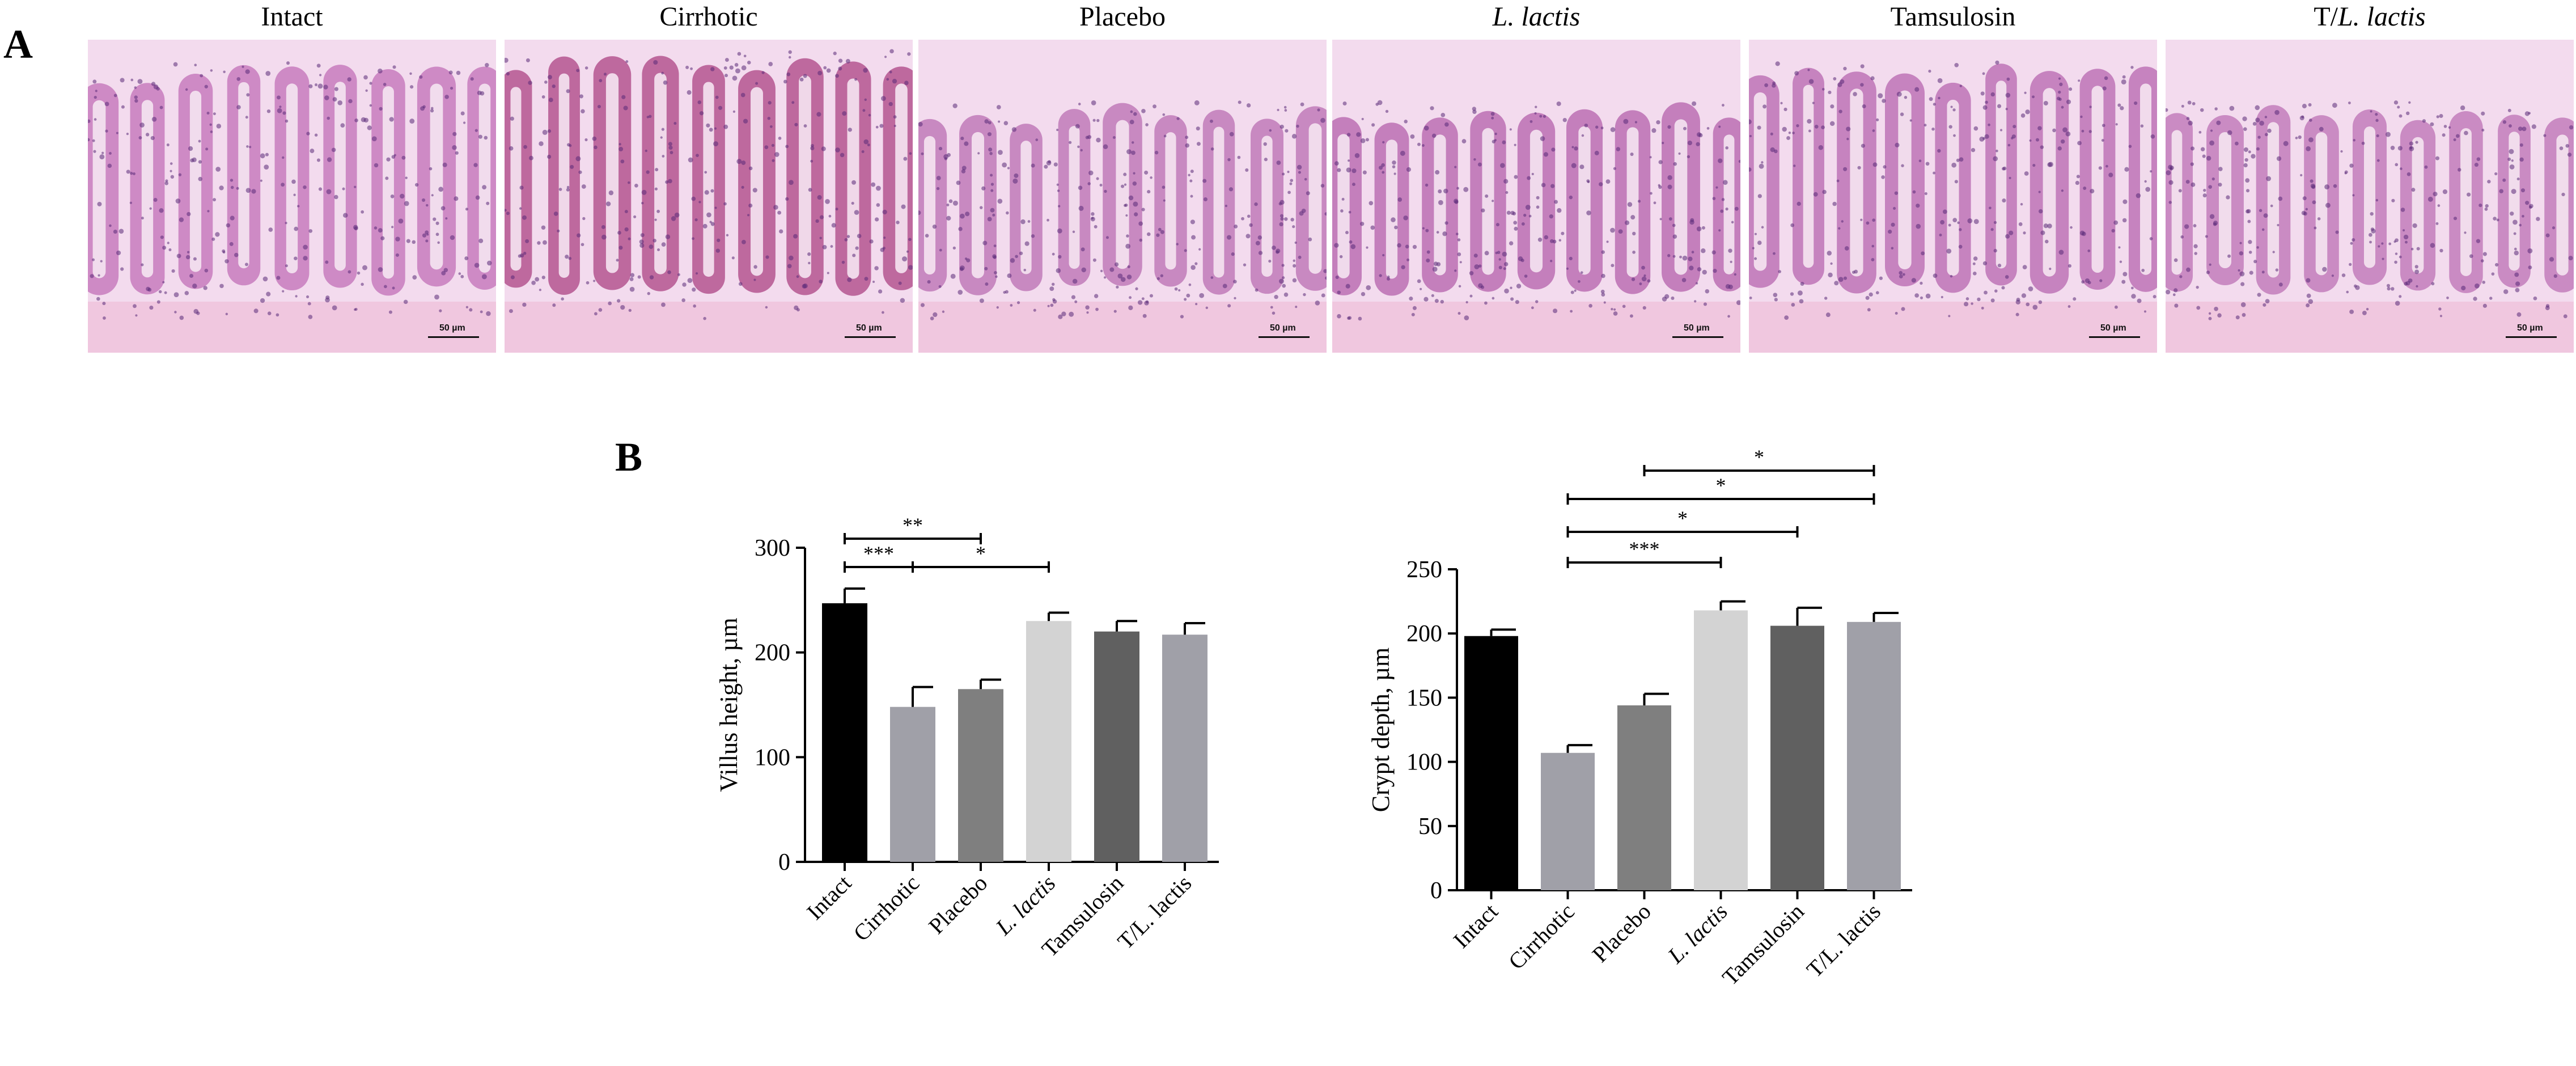 The height and width of the screenshot is (1066, 2576). What do you see at coordinates (2381, 17) in the screenshot?
I see `micrograph-title-italic: L. lactis` at bounding box center [2381, 17].